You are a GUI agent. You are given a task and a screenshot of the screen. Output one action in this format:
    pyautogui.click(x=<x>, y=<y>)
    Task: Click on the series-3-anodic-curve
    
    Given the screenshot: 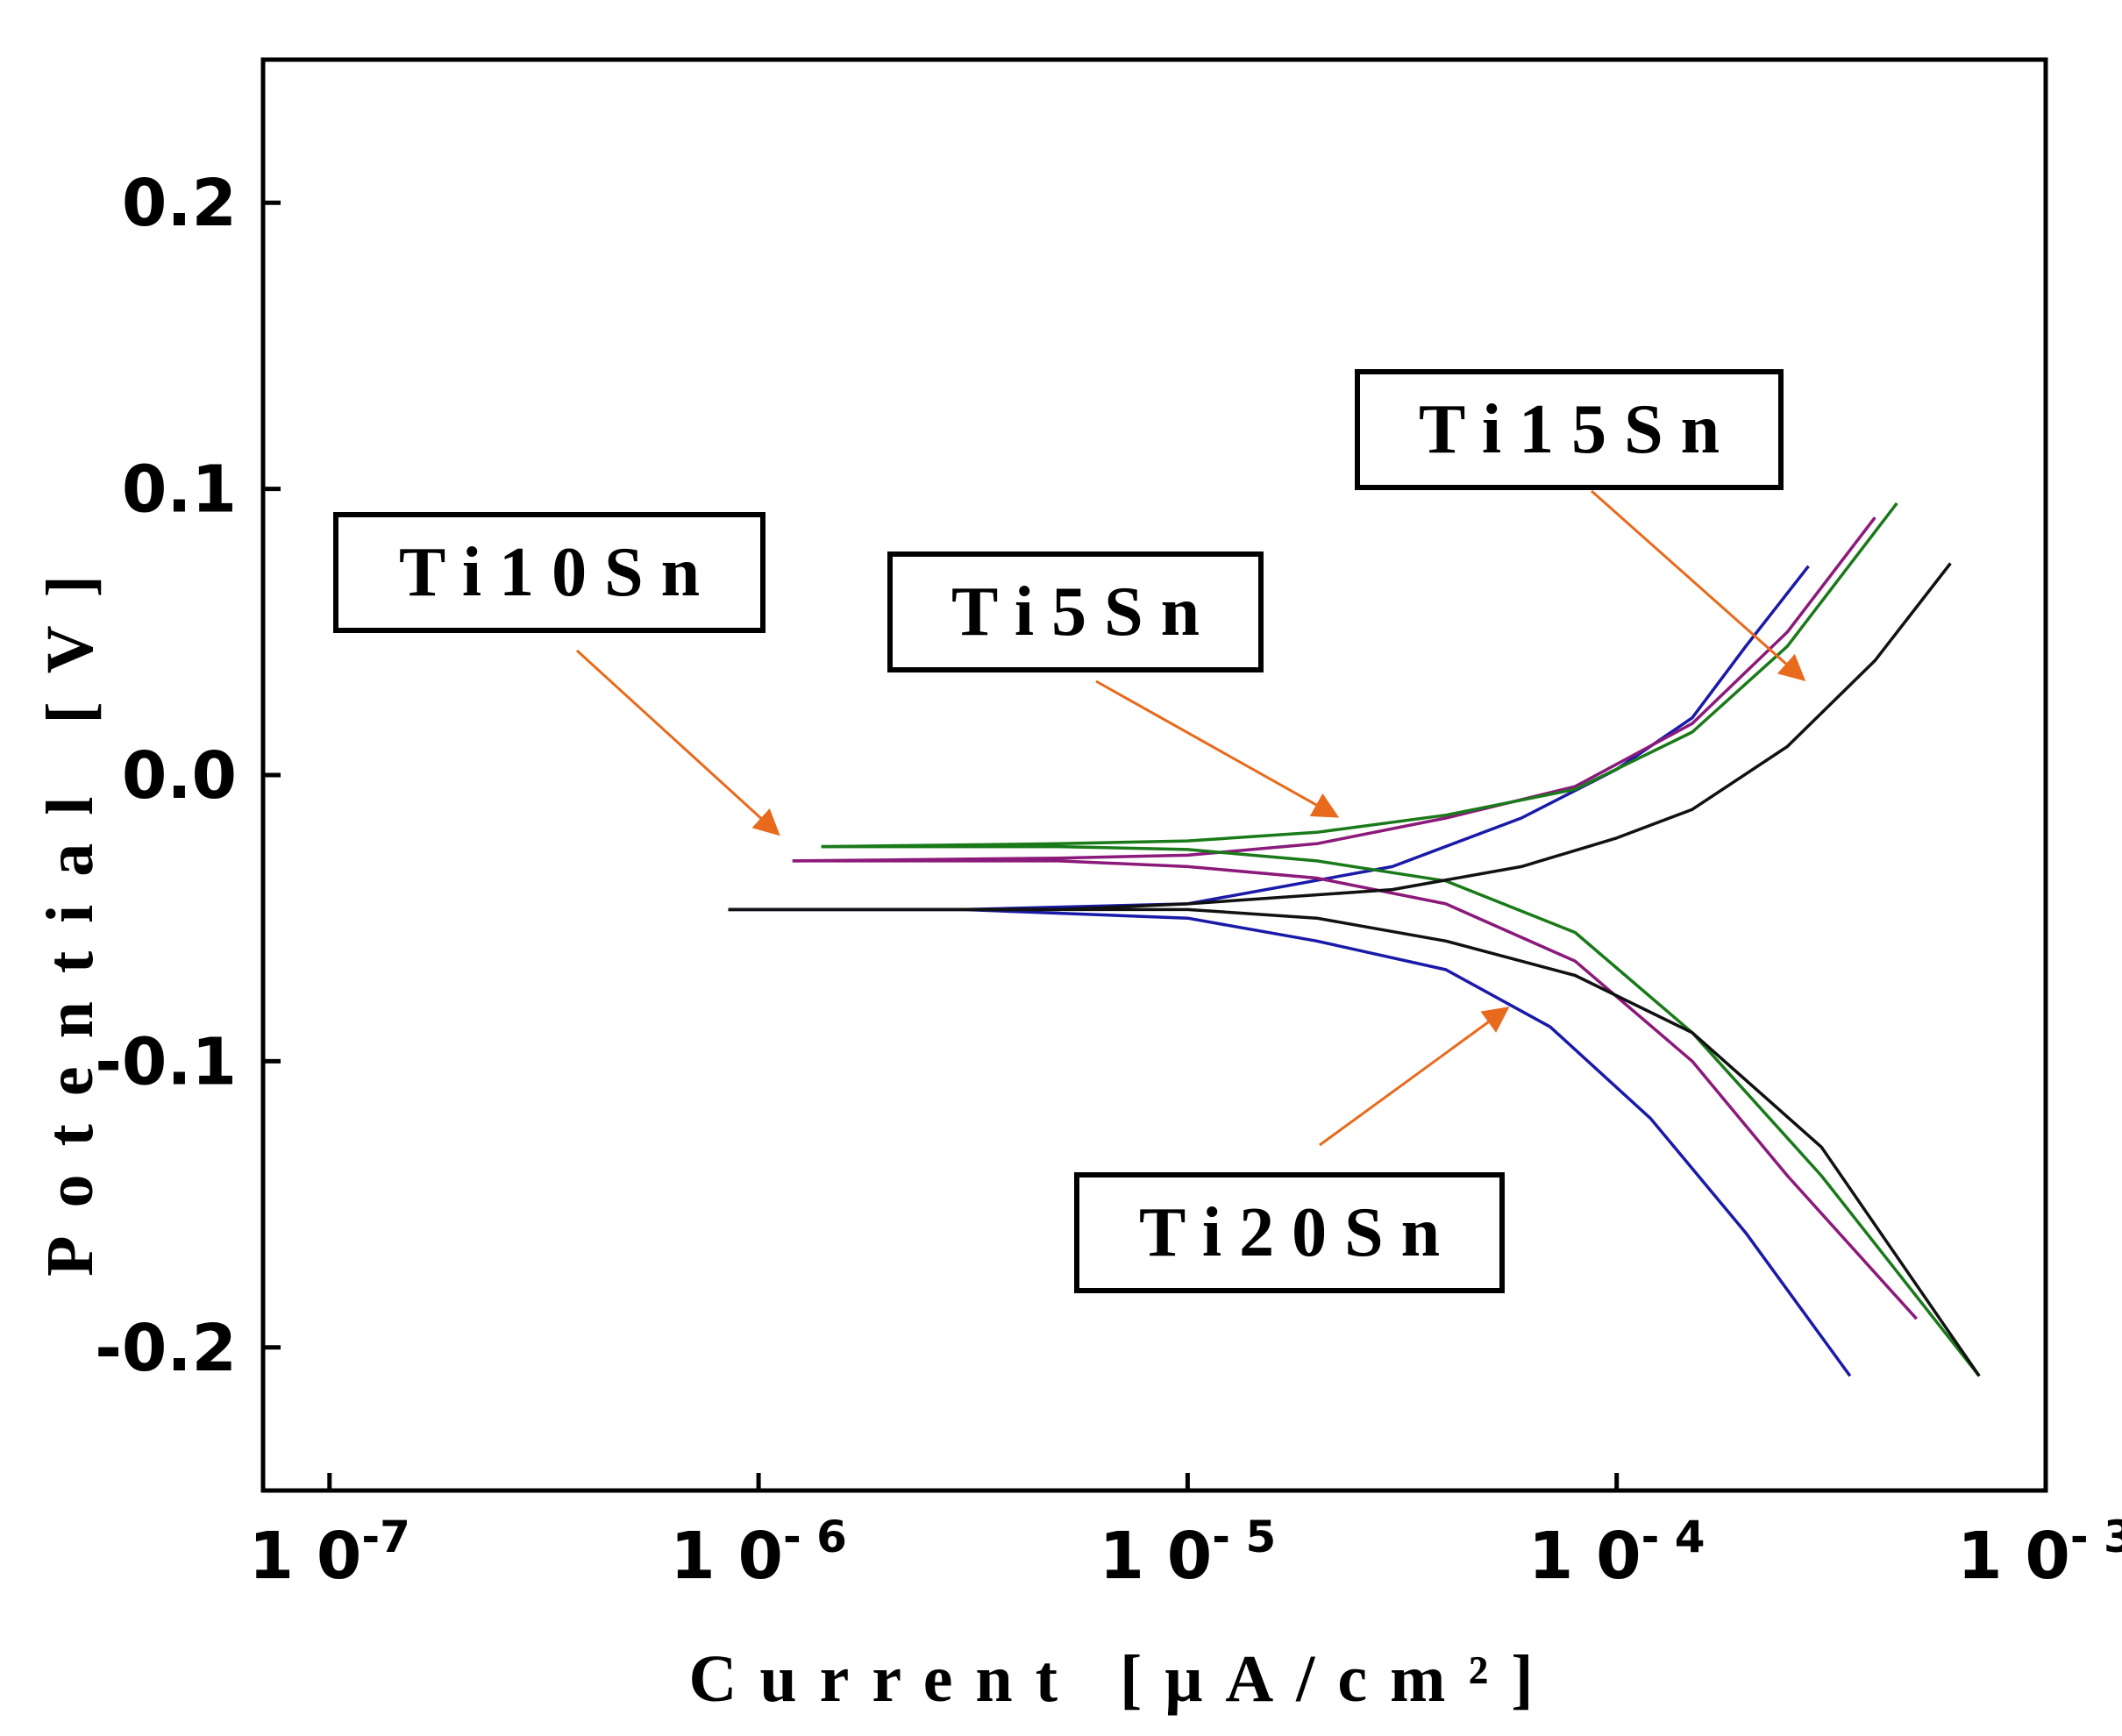 What is the action you would take?
    pyautogui.click(x=1340, y=737)
    